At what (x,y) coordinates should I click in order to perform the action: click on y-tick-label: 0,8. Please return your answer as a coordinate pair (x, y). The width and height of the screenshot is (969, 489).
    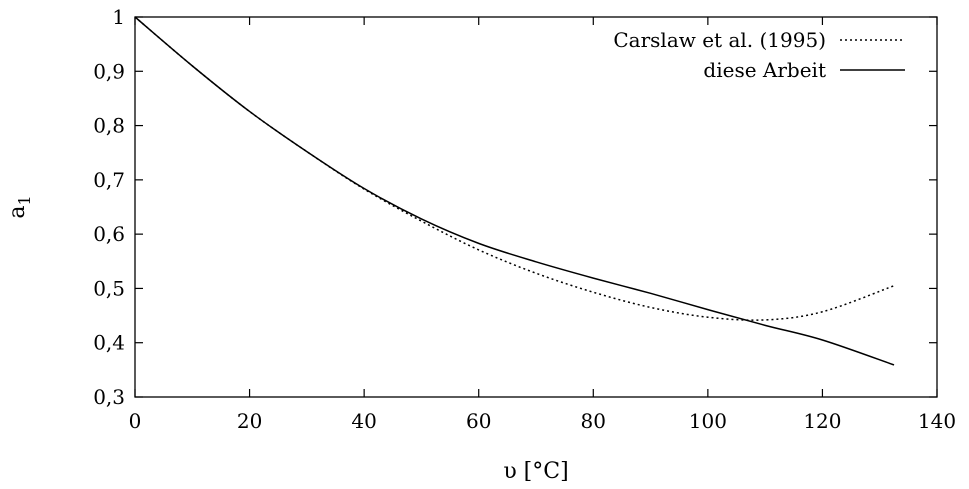
    Looking at the image, I should click on (109, 126).